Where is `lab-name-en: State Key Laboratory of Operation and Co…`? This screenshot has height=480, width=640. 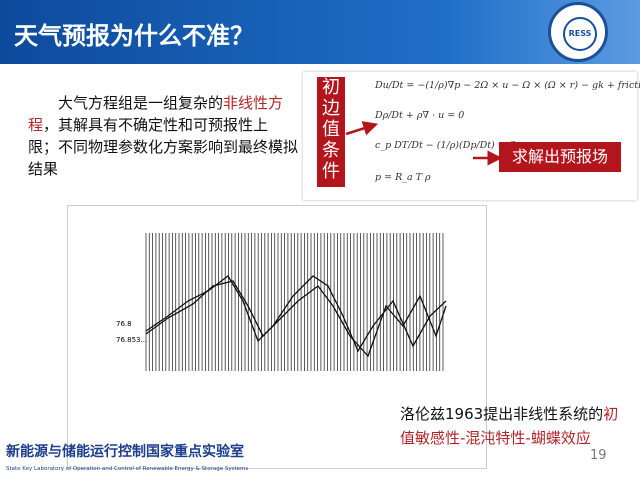 lab-name-en: State Key Laboratory of Operation and Co… is located at coordinates (127, 469).